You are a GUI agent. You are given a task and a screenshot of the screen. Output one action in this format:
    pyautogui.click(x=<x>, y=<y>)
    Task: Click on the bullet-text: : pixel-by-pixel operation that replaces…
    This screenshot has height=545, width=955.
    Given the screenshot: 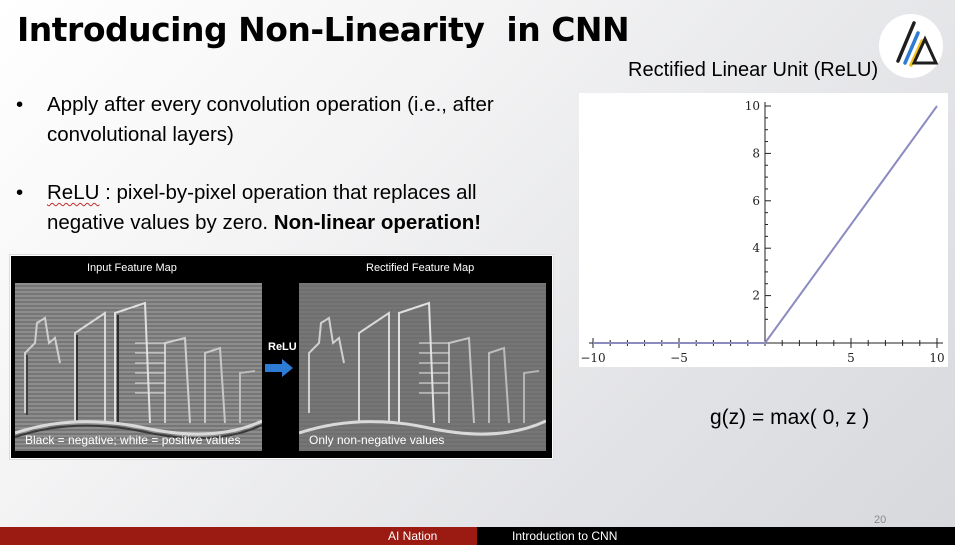 What is the action you would take?
    pyautogui.click(x=288, y=192)
    